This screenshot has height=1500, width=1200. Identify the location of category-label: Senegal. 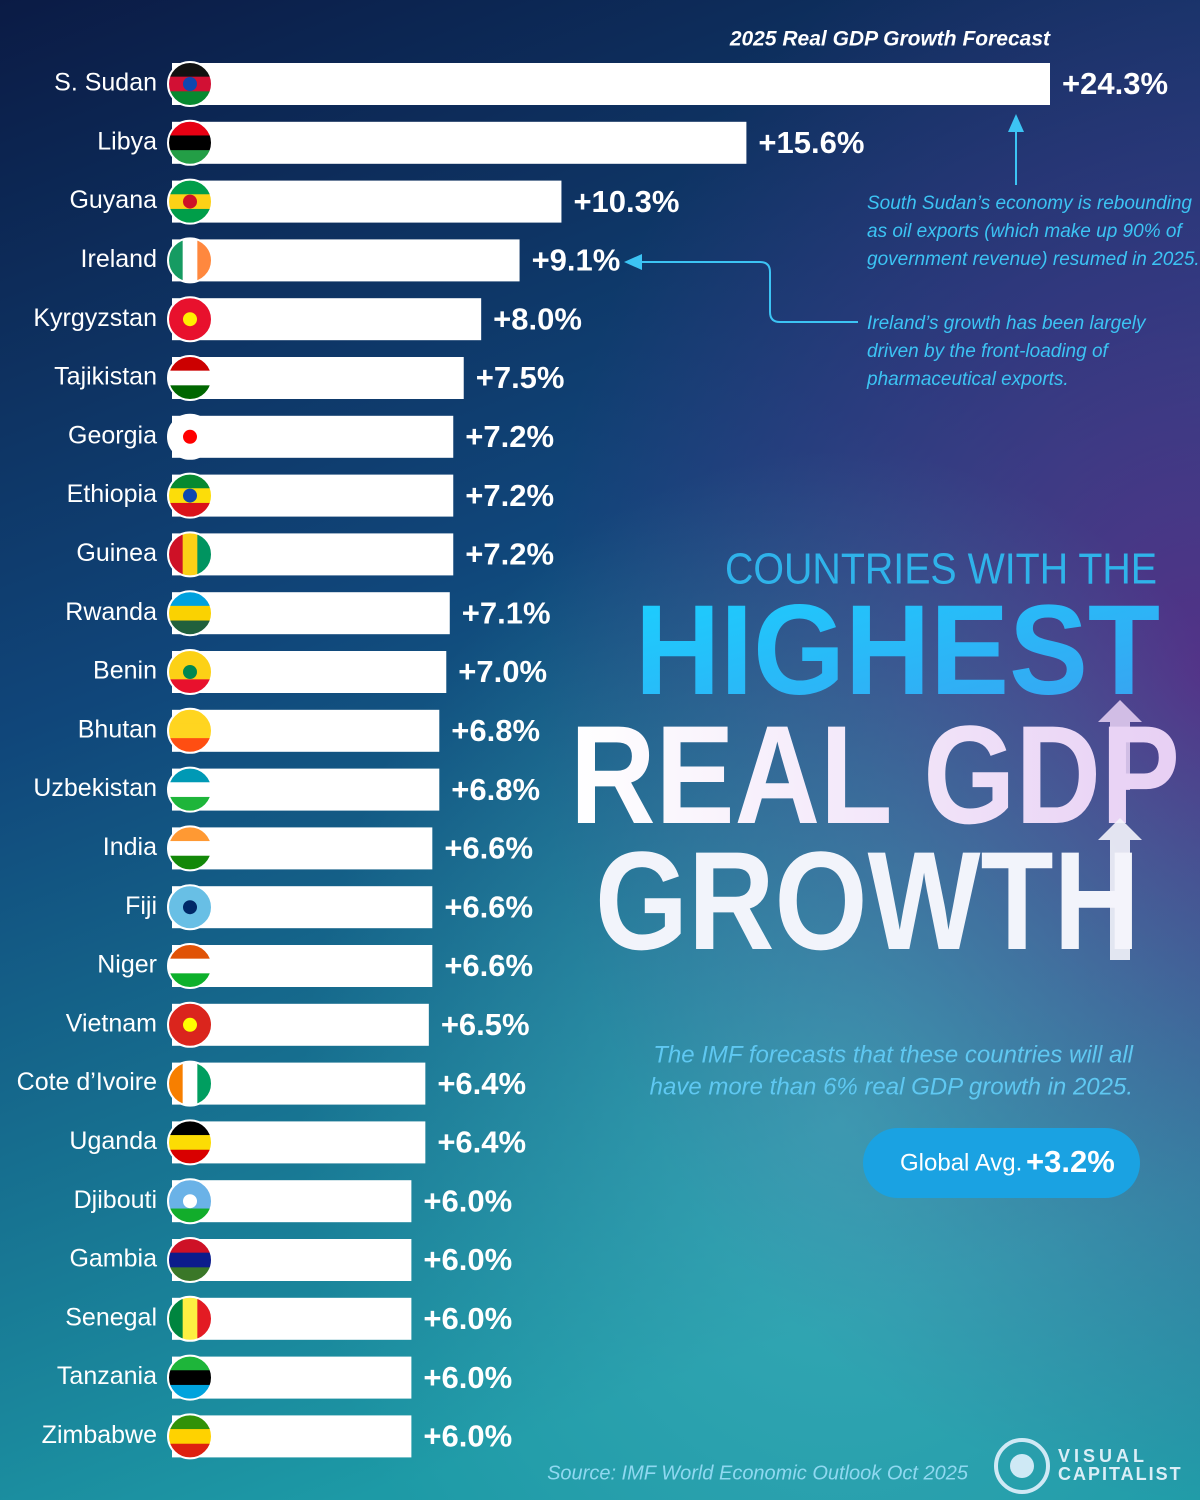
(111, 1317).